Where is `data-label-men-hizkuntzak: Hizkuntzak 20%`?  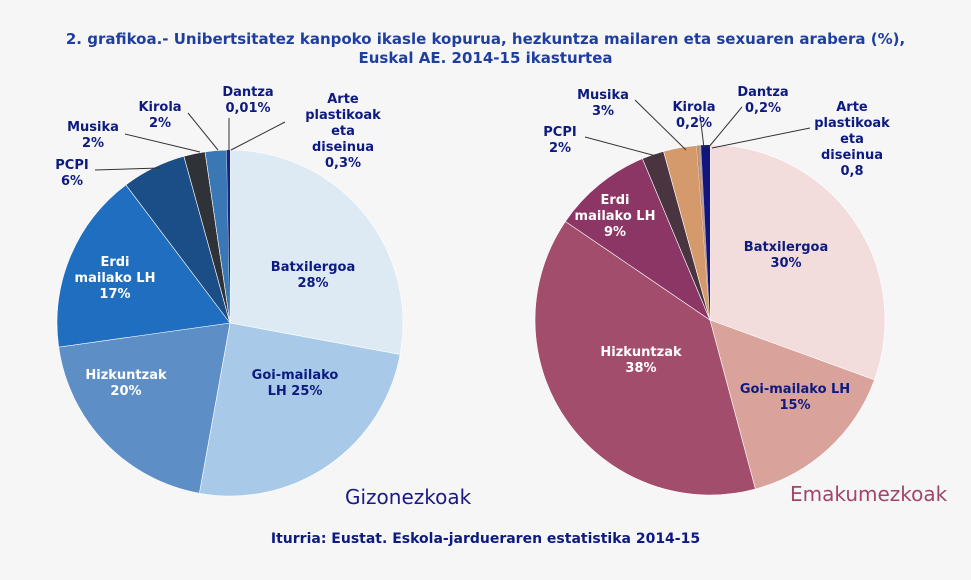 data-label-men-hizkuntzak: Hizkuntzak 20% is located at coordinates (126, 383).